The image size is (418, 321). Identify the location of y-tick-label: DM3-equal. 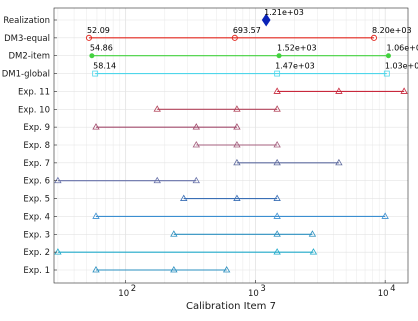
(27, 39).